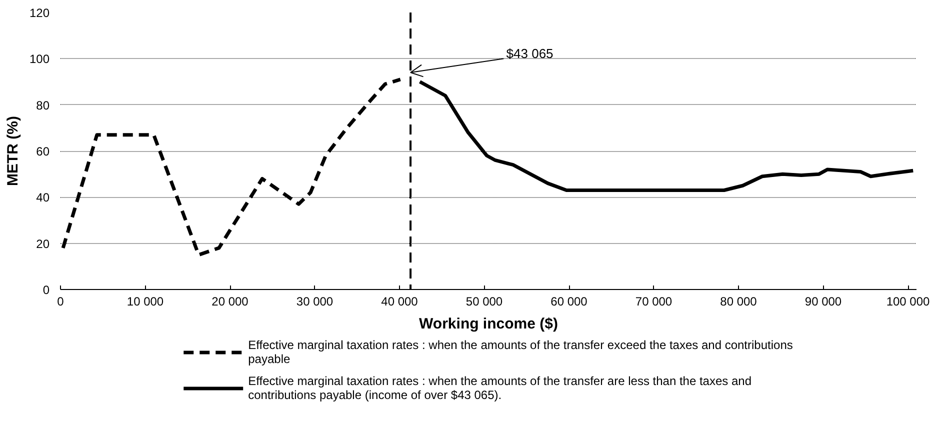 The height and width of the screenshot is (440, 946). I want to click on legend-label: Effective marginal taxation rates : when the amounts of the transfer are less than the taxes and contributions payable (income of over $43 065)., so click(500, 388).